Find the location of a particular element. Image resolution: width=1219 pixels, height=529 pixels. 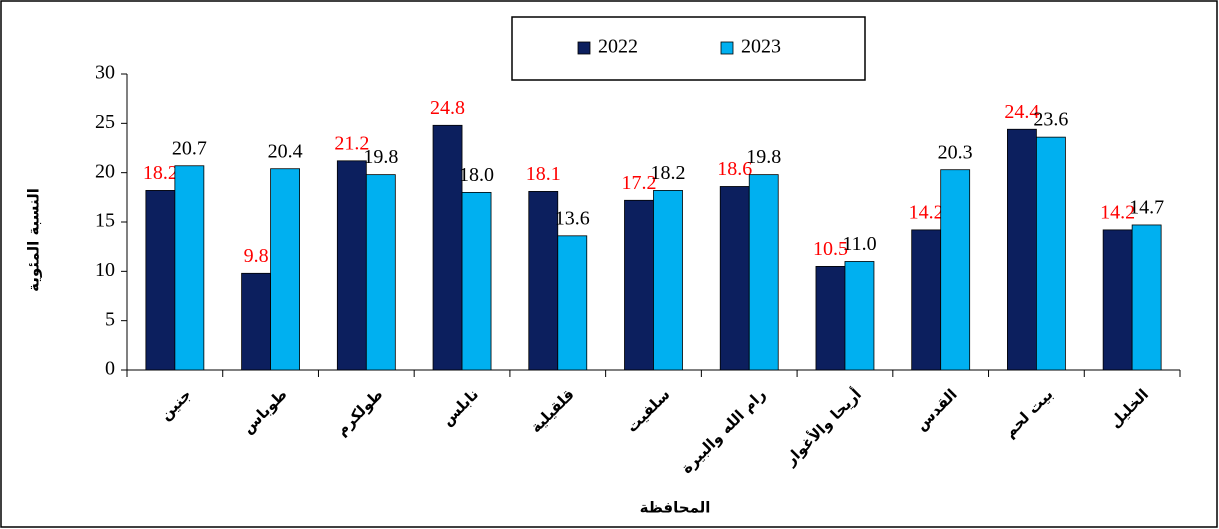

data-label: 18.0 is located at coordinates (476, 175).